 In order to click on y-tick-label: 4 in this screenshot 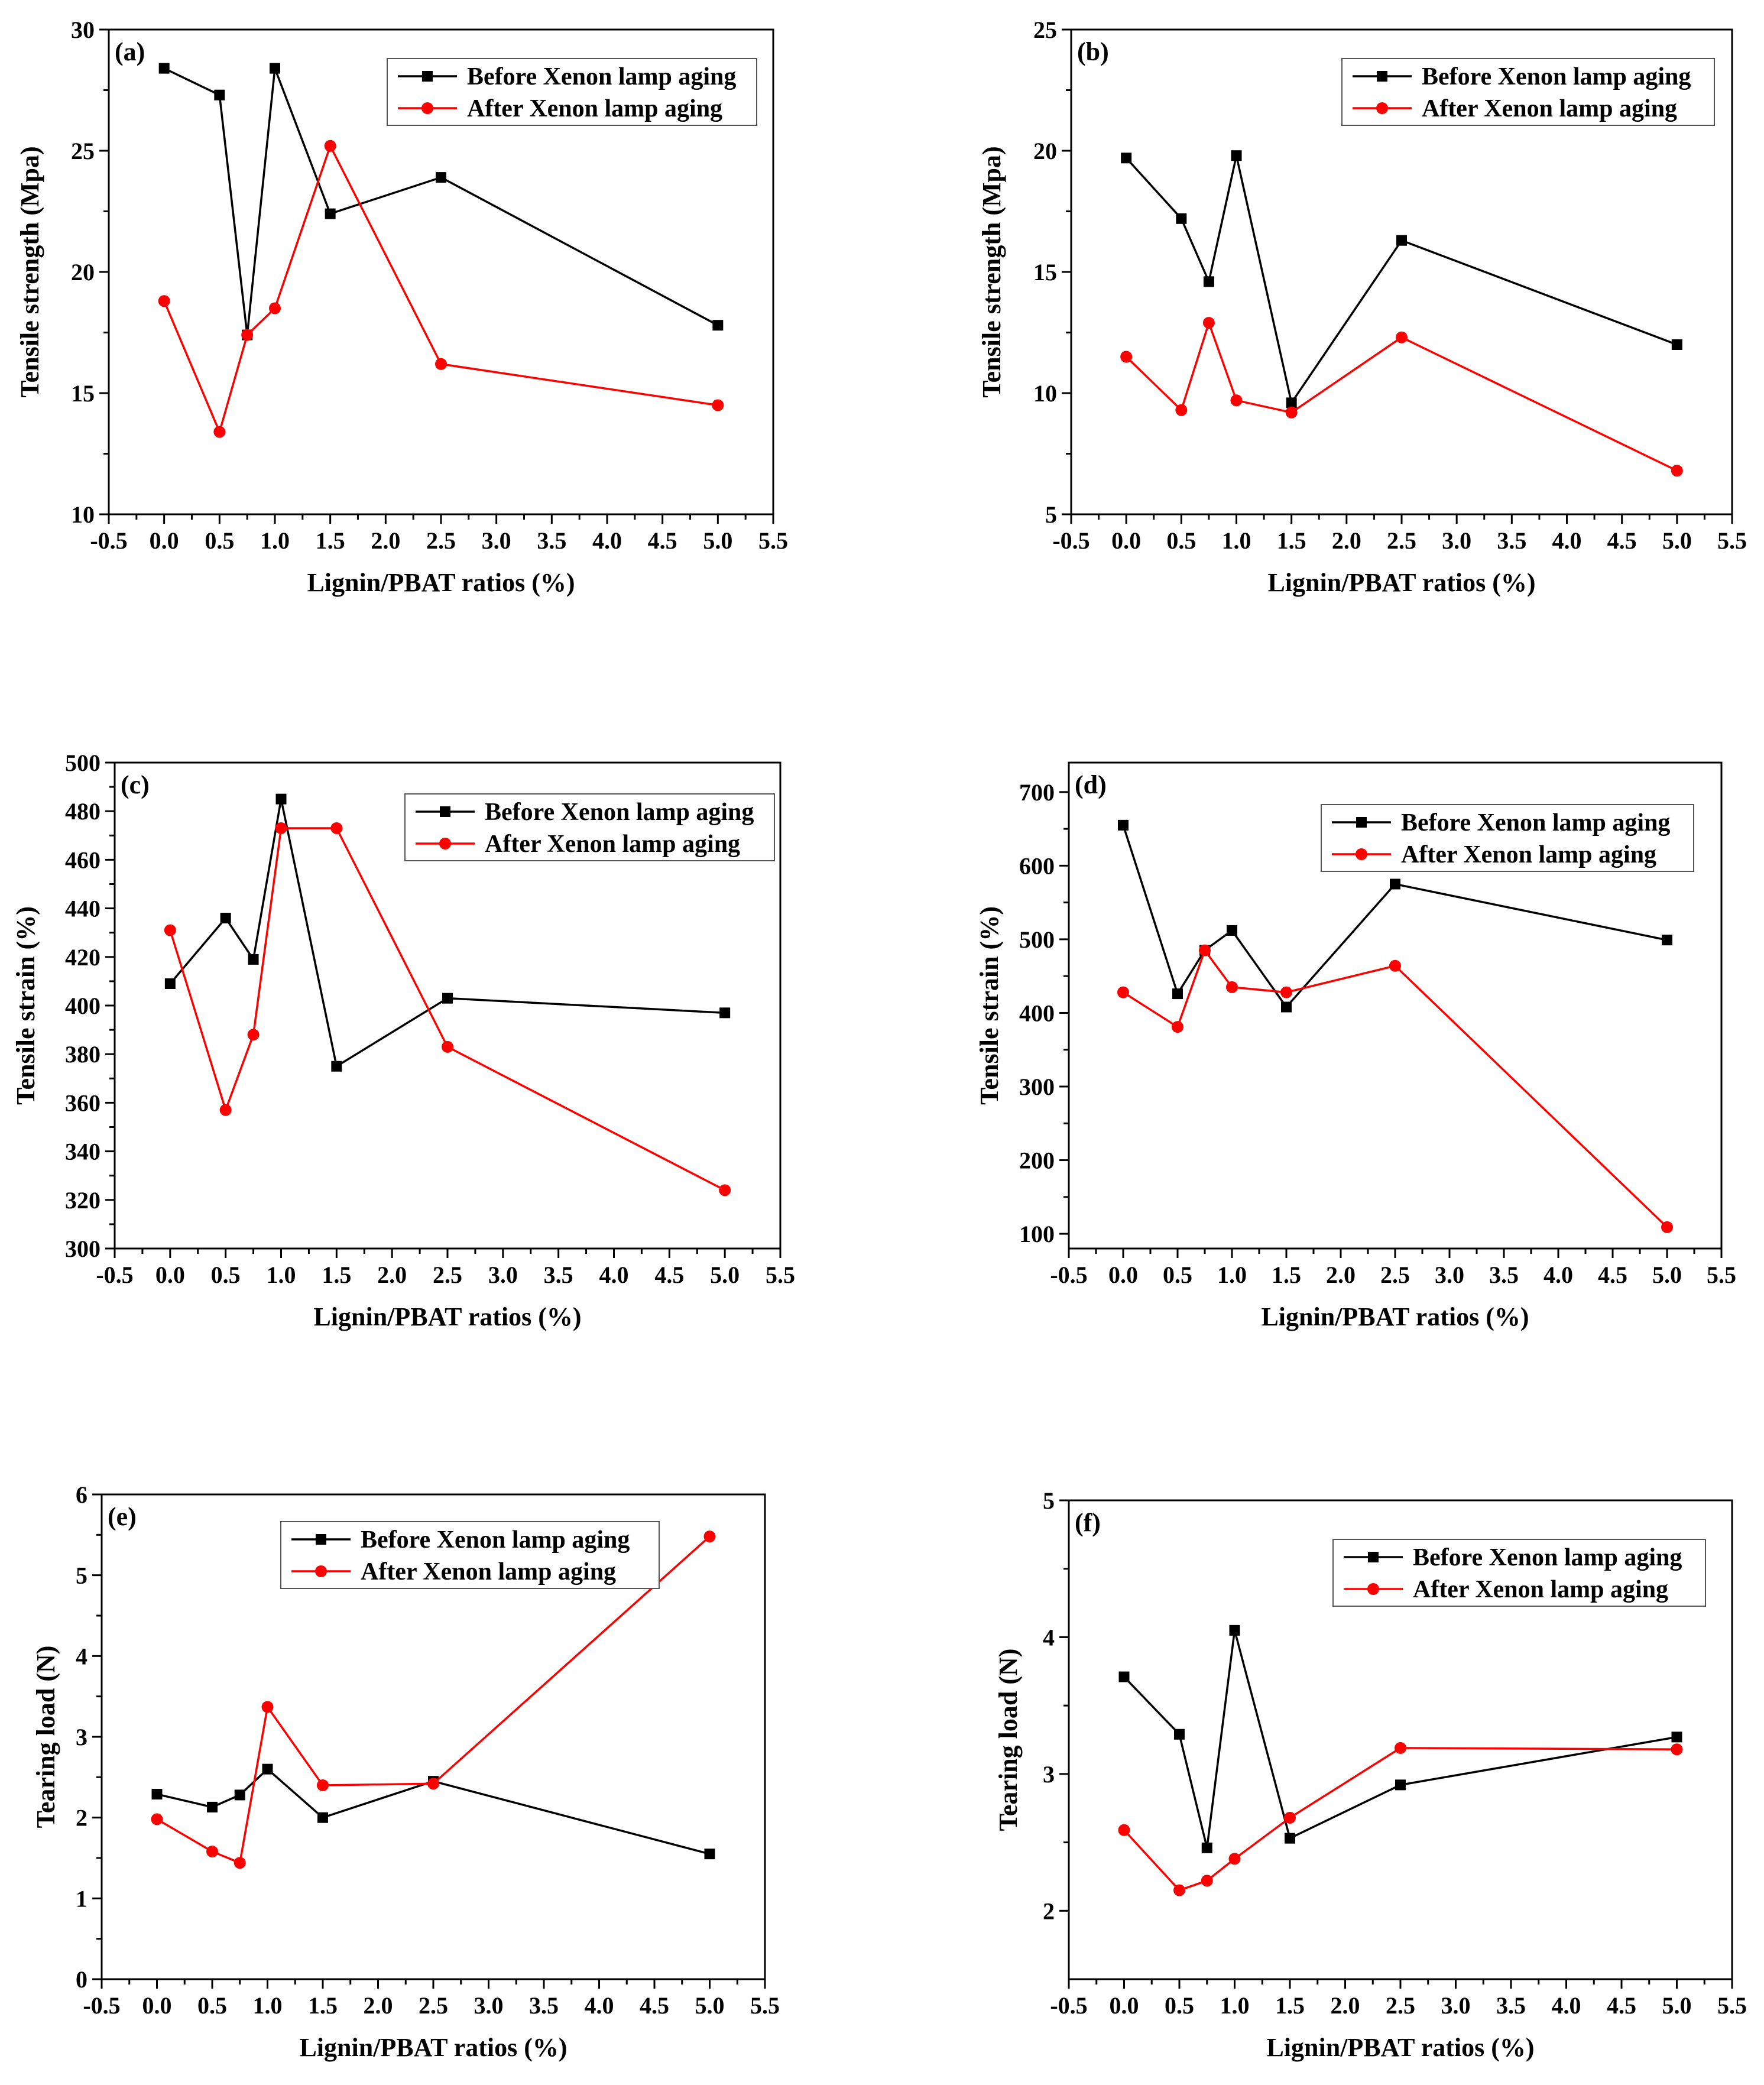, I will do `click(81, 1656)`.